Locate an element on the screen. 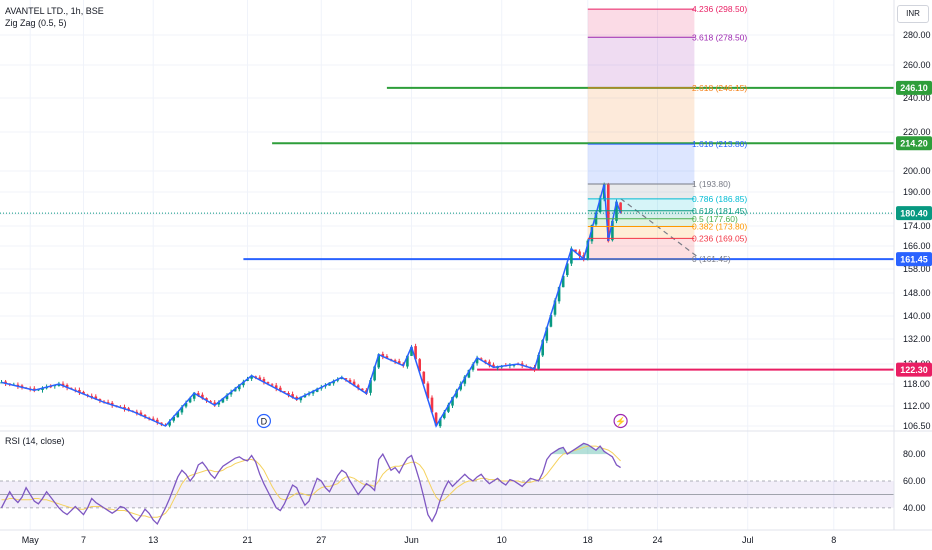  fib-level-label: 1 (193.80) is located at coordinates (711, 184).